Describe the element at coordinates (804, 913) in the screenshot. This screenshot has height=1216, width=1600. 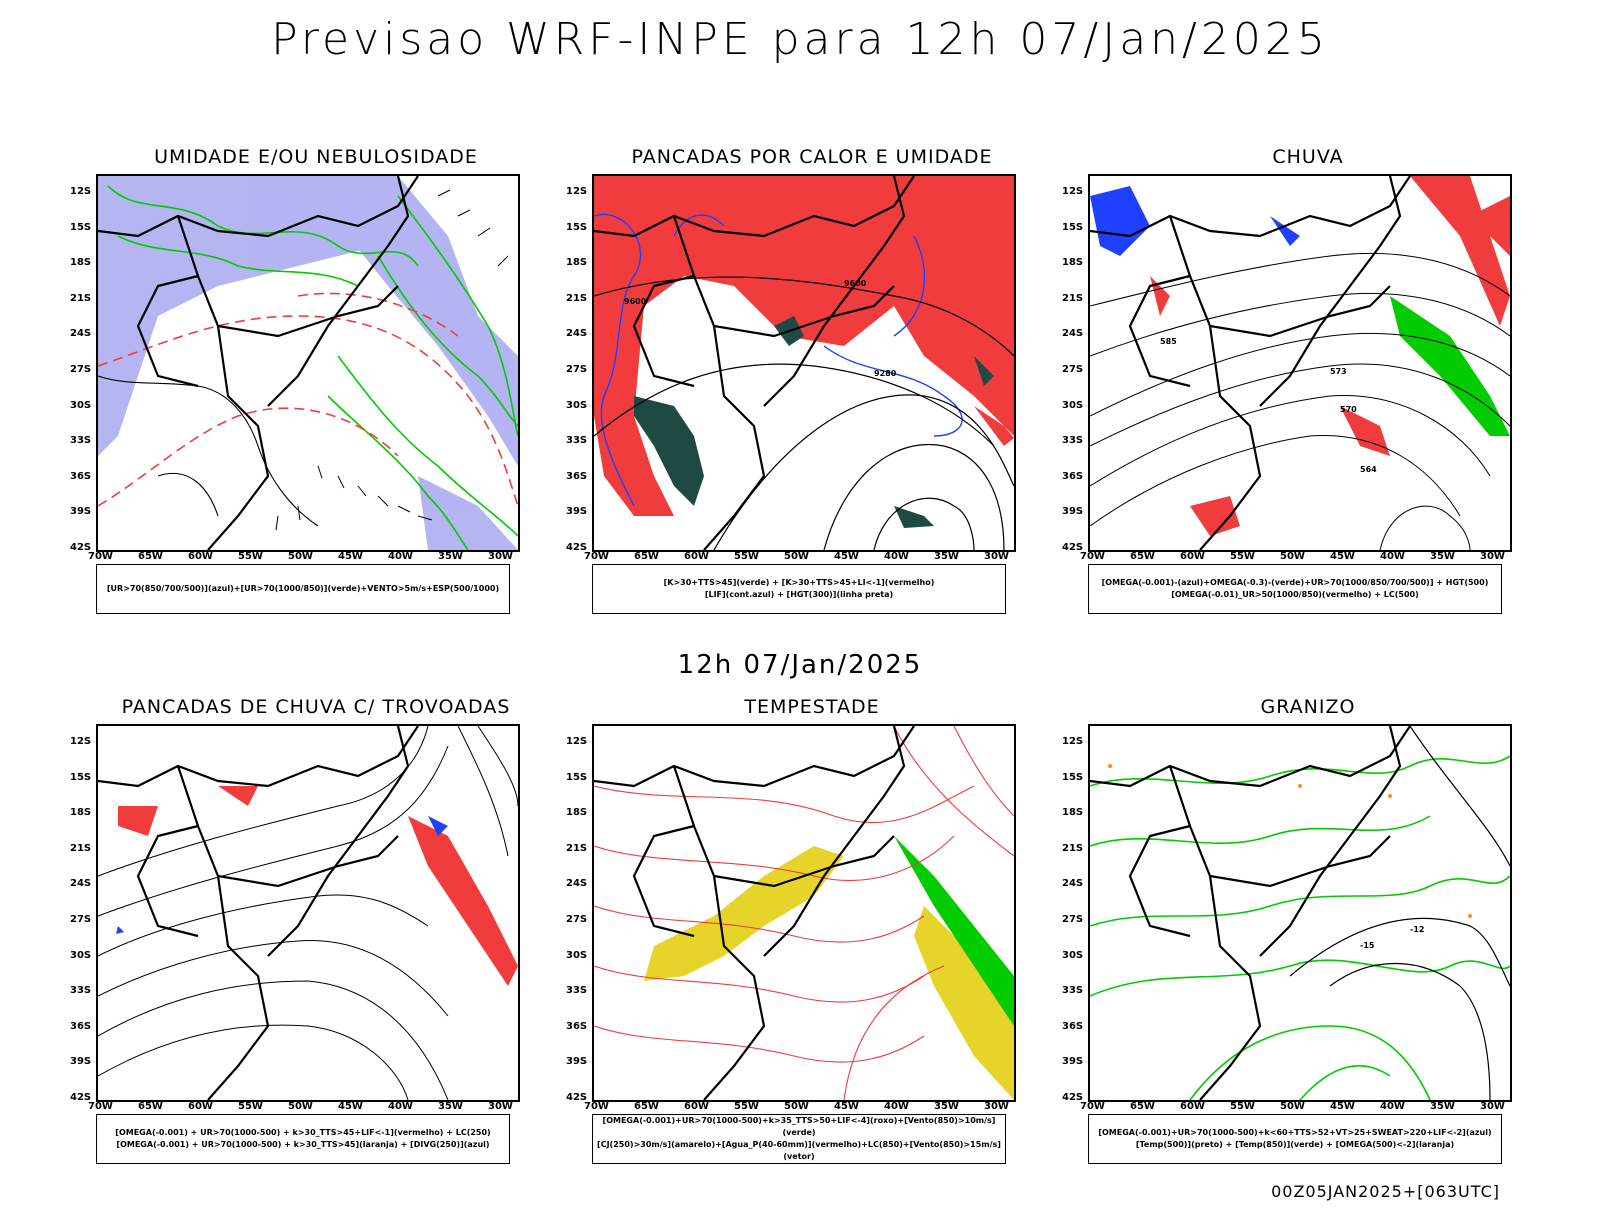
I see `map-tempestade` at that location.